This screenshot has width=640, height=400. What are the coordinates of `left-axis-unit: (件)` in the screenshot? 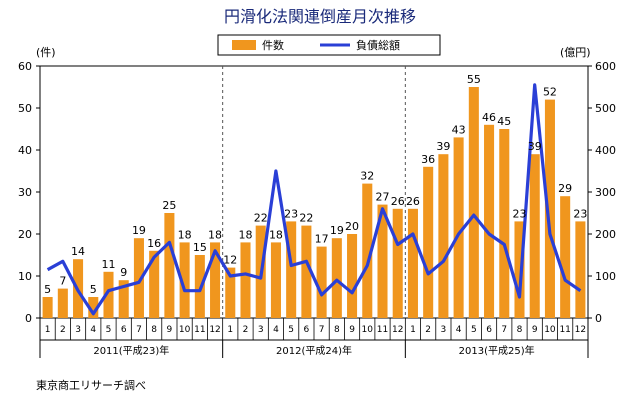 It's located at (46, 52).